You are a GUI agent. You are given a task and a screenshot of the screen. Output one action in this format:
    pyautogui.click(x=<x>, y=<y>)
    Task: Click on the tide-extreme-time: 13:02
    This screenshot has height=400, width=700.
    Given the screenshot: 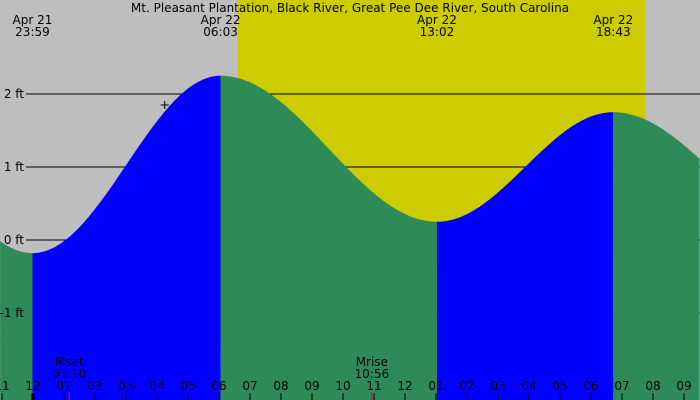 What is the action you would take?
    pyautogui.click(x=437, y=32)
    